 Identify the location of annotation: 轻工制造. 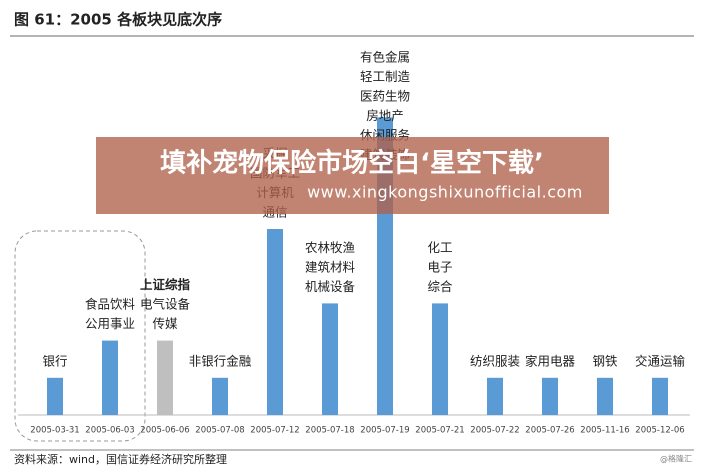
(385, 76).